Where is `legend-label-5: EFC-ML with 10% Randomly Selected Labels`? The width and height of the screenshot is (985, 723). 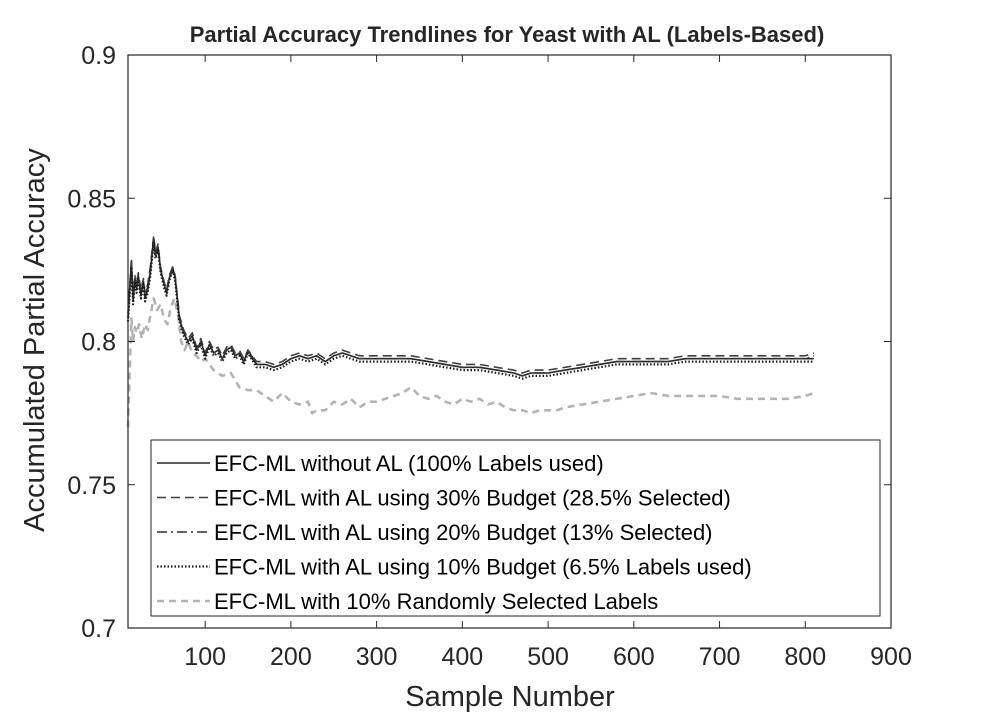 legend-label-5: EFC-ML with 10% Randomly Selected Labels is located at coordinates (436, 601).